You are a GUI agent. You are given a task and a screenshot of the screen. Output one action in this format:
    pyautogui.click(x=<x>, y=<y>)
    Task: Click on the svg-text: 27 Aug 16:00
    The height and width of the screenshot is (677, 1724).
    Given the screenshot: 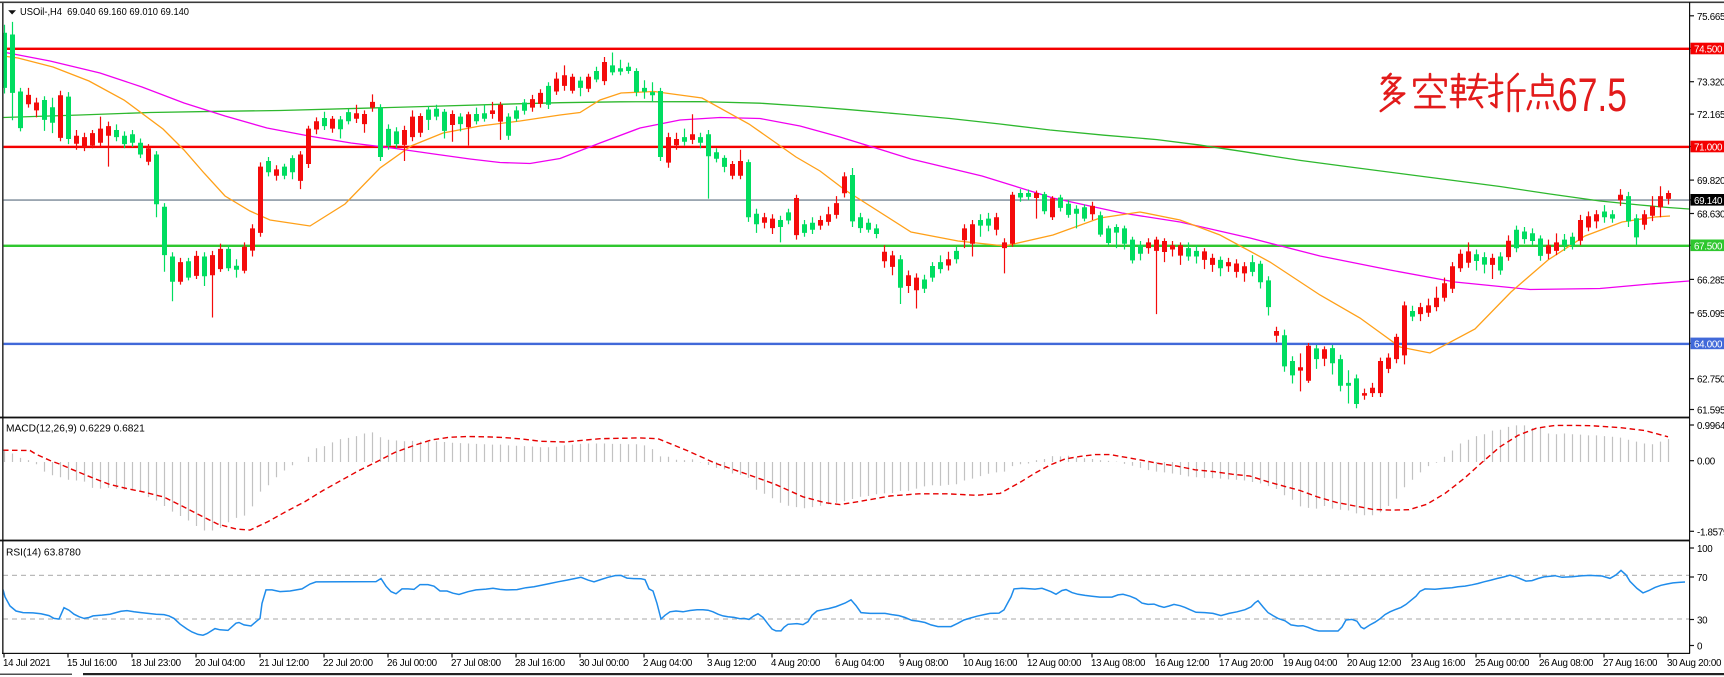 What is the action you would take?
    pyautogui.click(x=1630, y=663)
    